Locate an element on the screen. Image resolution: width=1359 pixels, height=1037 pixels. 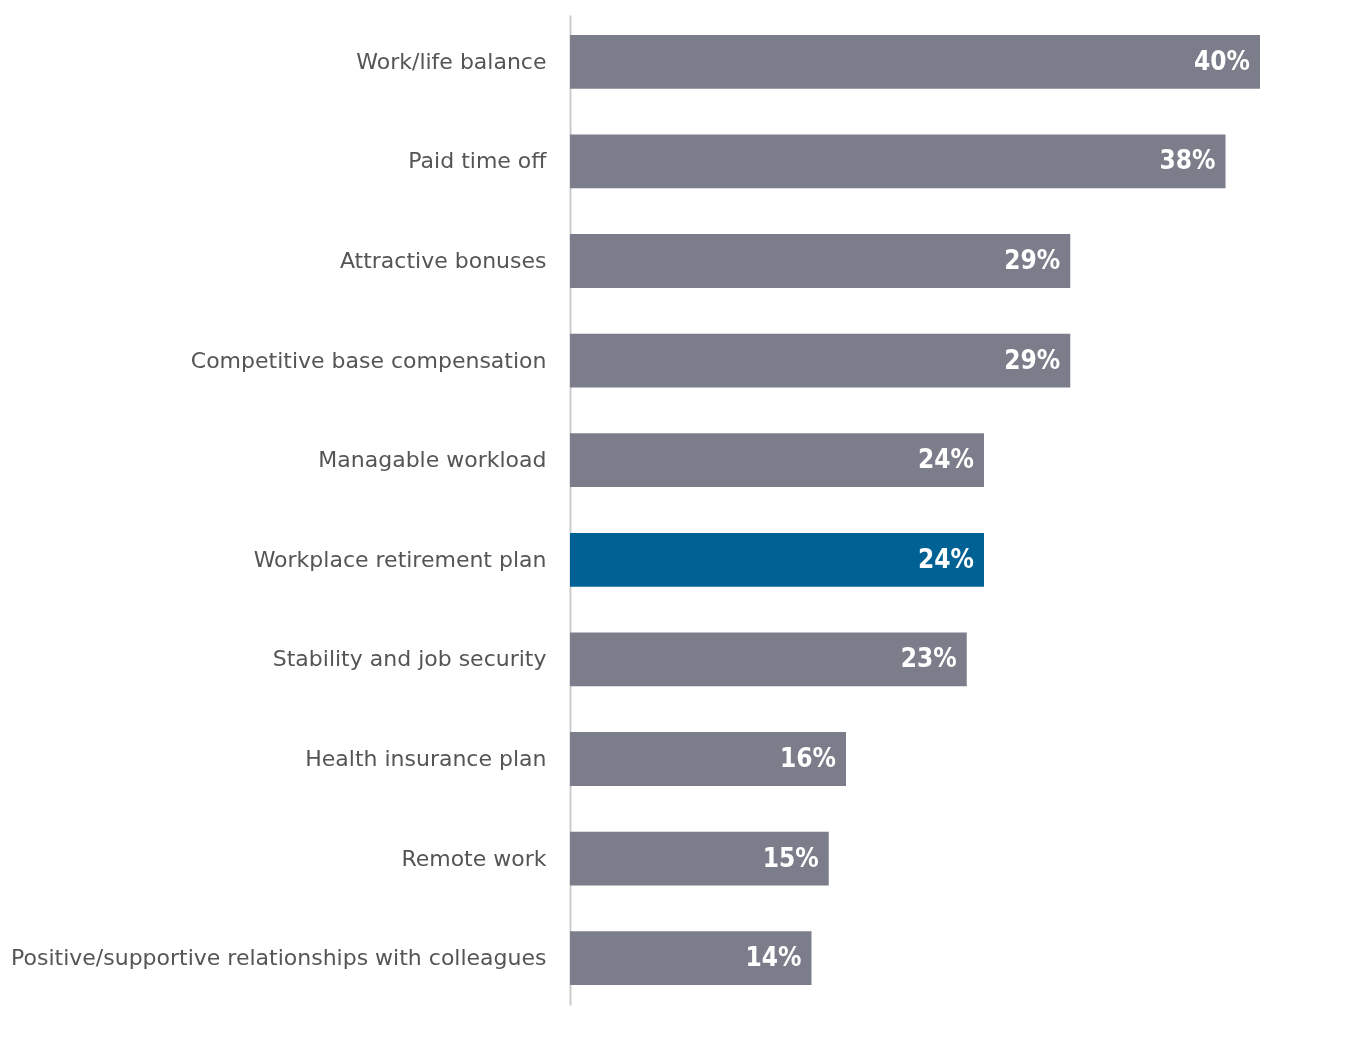
data-label: 23% is located at coordinates (928, 658).